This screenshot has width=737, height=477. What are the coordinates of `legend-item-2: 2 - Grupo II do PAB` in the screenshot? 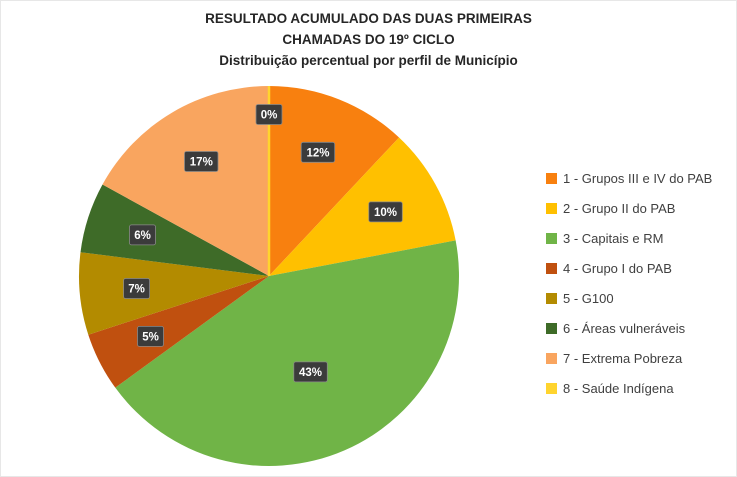 It's located at (629, 208).